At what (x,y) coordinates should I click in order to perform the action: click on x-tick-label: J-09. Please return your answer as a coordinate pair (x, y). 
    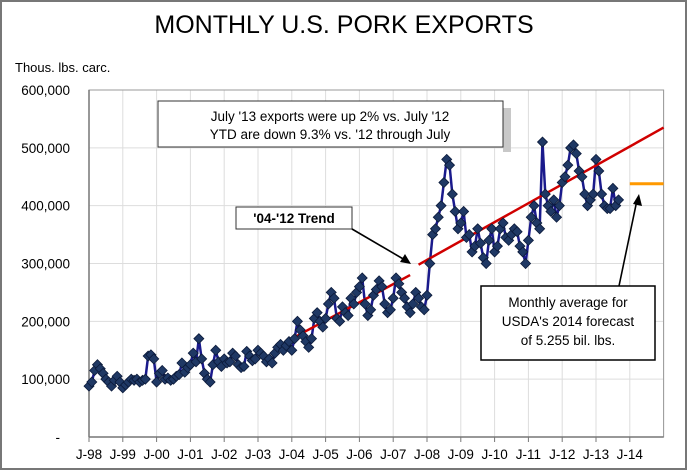
    Looking at the image, I should click on (461, 454).